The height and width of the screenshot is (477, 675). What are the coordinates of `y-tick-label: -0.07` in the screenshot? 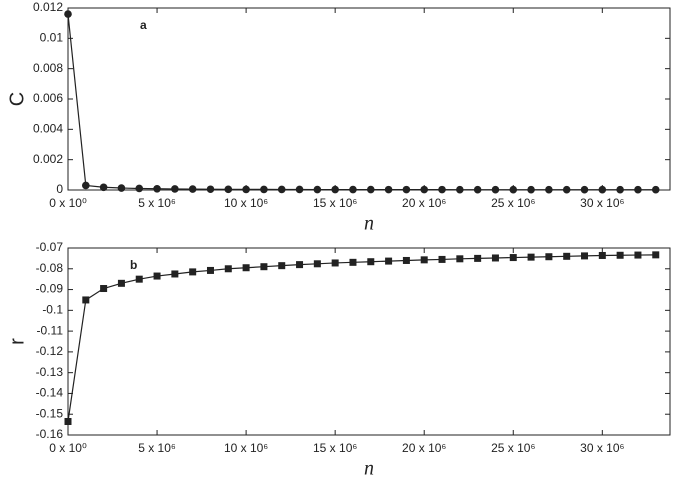 It's located at (50, 247).